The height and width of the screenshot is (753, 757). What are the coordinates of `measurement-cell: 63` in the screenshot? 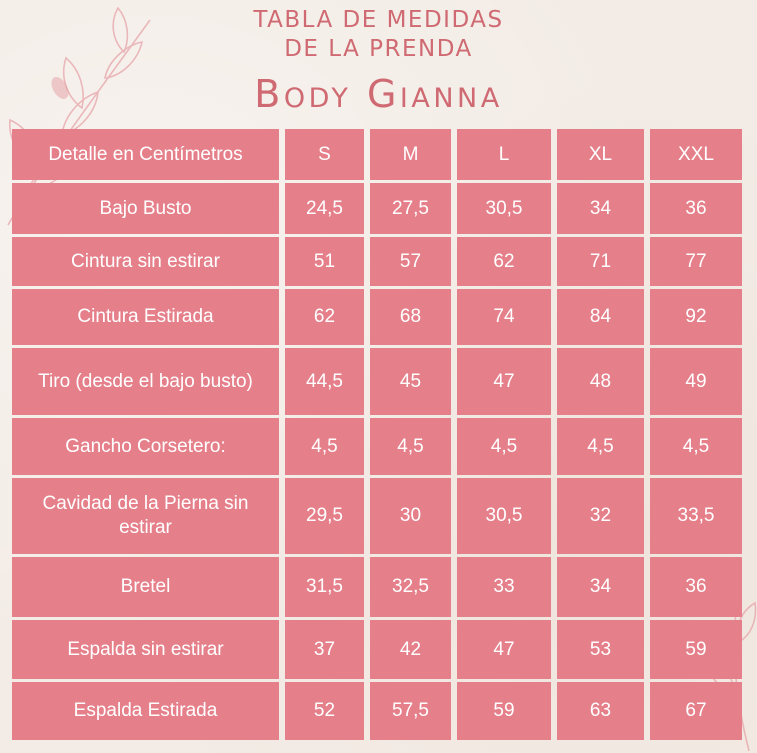 It's located at (600, 711).